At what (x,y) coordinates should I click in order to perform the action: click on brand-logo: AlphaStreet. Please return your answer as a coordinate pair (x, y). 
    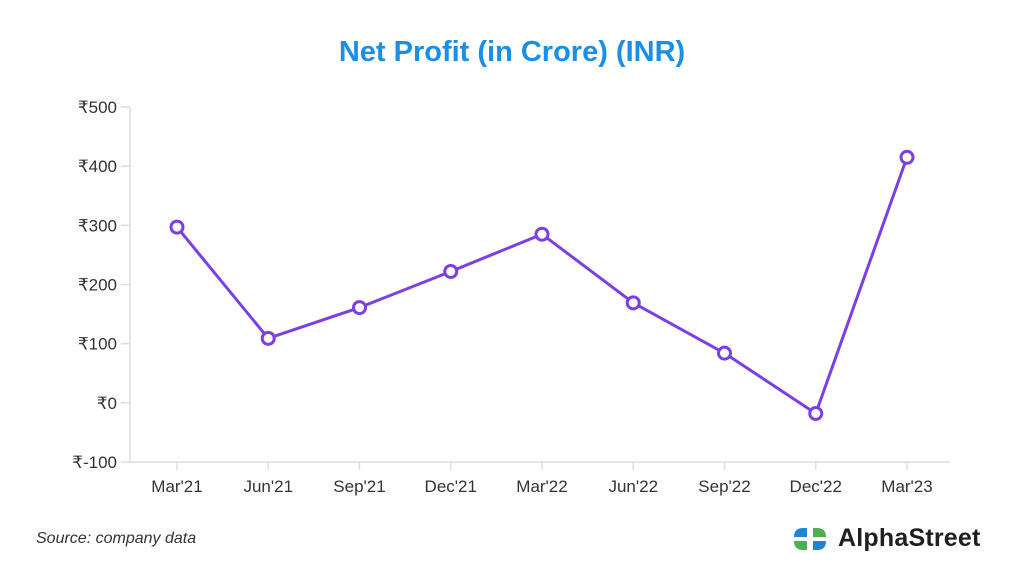
    Looking at the image, I should click on (886, 538).